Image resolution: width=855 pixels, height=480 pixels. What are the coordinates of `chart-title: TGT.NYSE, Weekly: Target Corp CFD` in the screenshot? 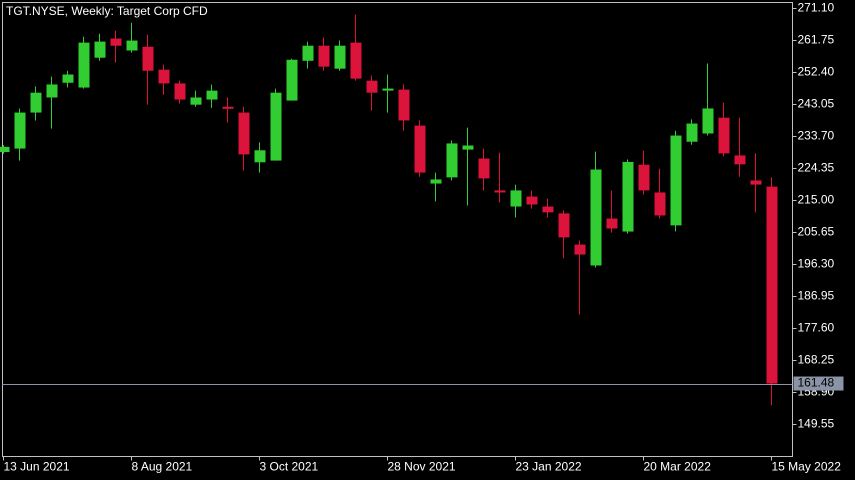 It's located at (107, 11).